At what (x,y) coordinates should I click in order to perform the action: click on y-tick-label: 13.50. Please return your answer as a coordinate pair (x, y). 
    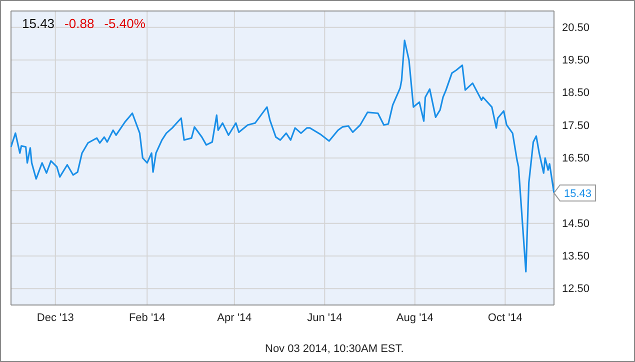
    Looking at the image, I should click on (576, 256).